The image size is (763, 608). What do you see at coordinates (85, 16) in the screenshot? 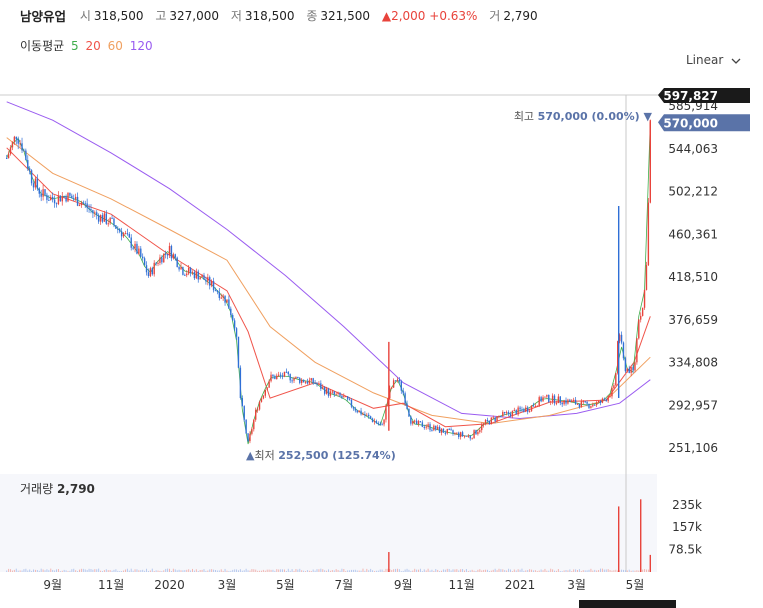
I see `open-label: 시` at bounding box center [85, 16].